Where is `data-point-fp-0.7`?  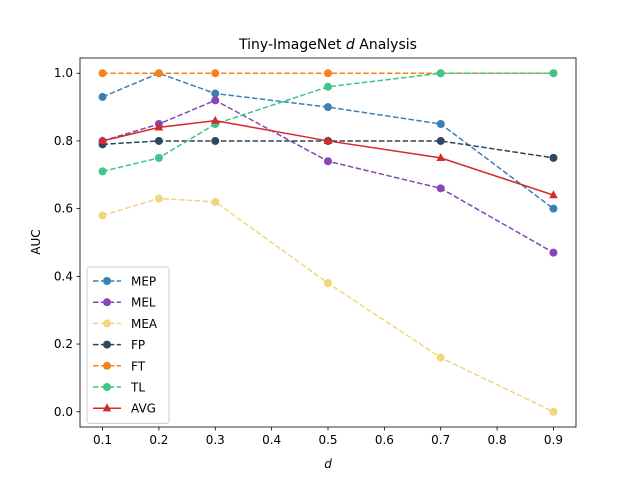
data-point-fp-0.7 is located at coordinates (440, 140).